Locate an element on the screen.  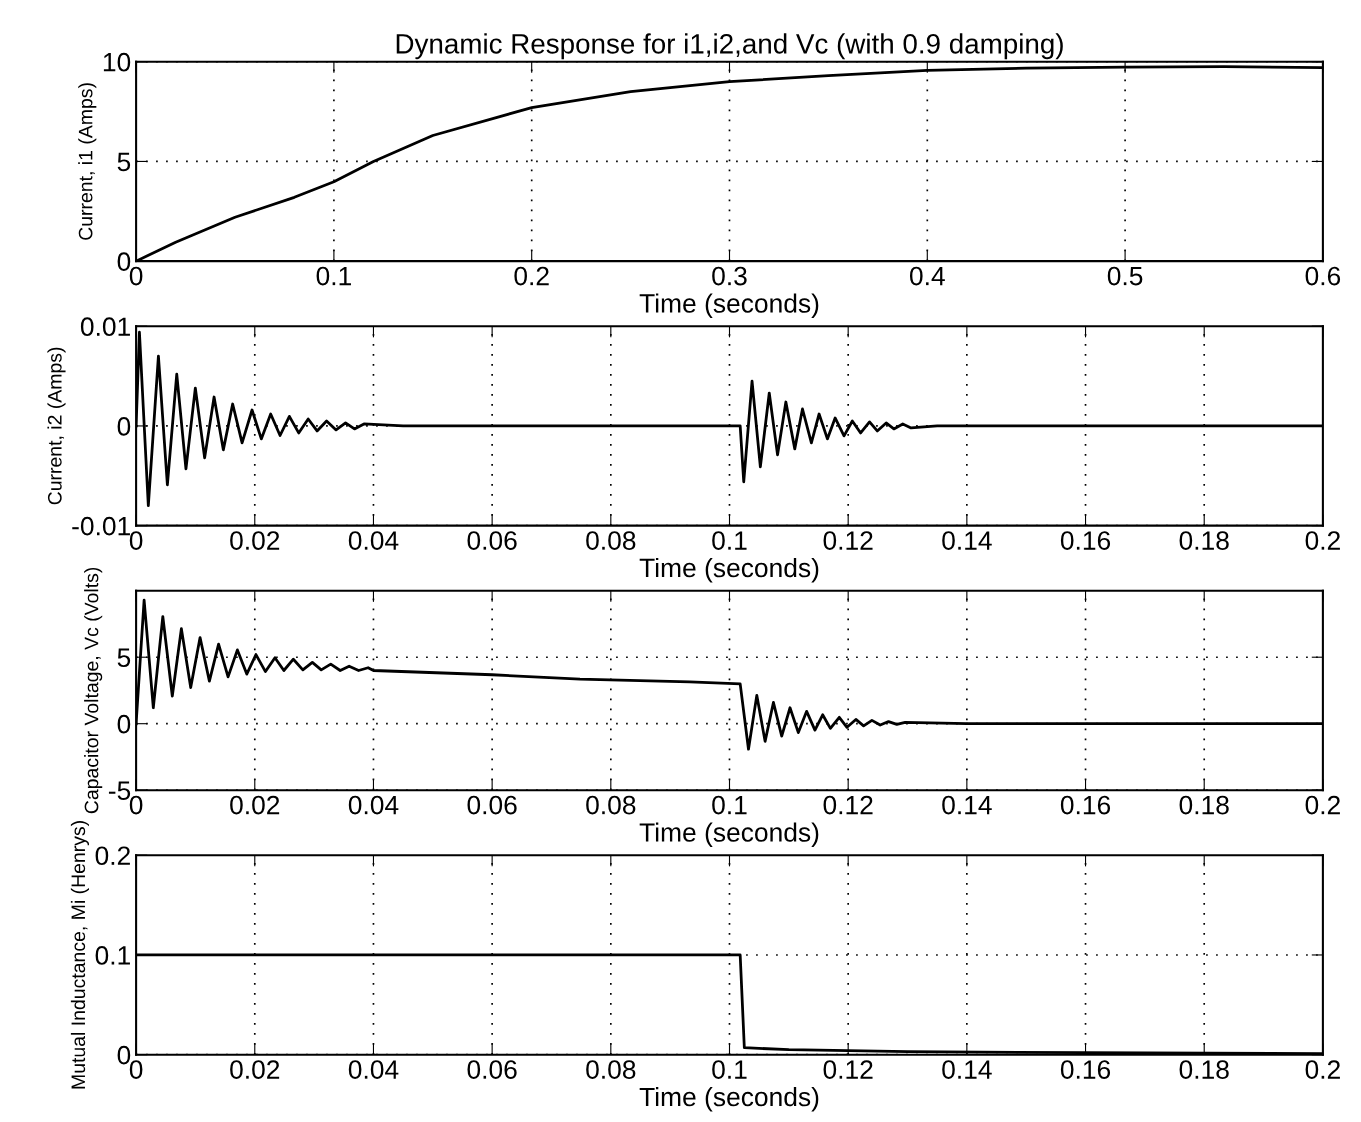
y-axis-title: Capacitor Voltage, Vc (Volts) is located at coordinates (93, 690).